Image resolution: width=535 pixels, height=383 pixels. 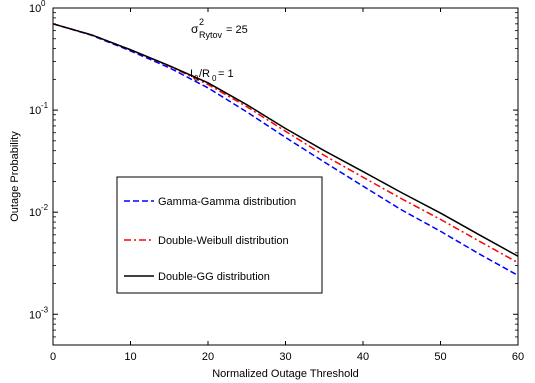 What do you see at coordinates (53, 357) in the screenshot?
I see `x-tick-label: 0` at bounding box center [53, 357].